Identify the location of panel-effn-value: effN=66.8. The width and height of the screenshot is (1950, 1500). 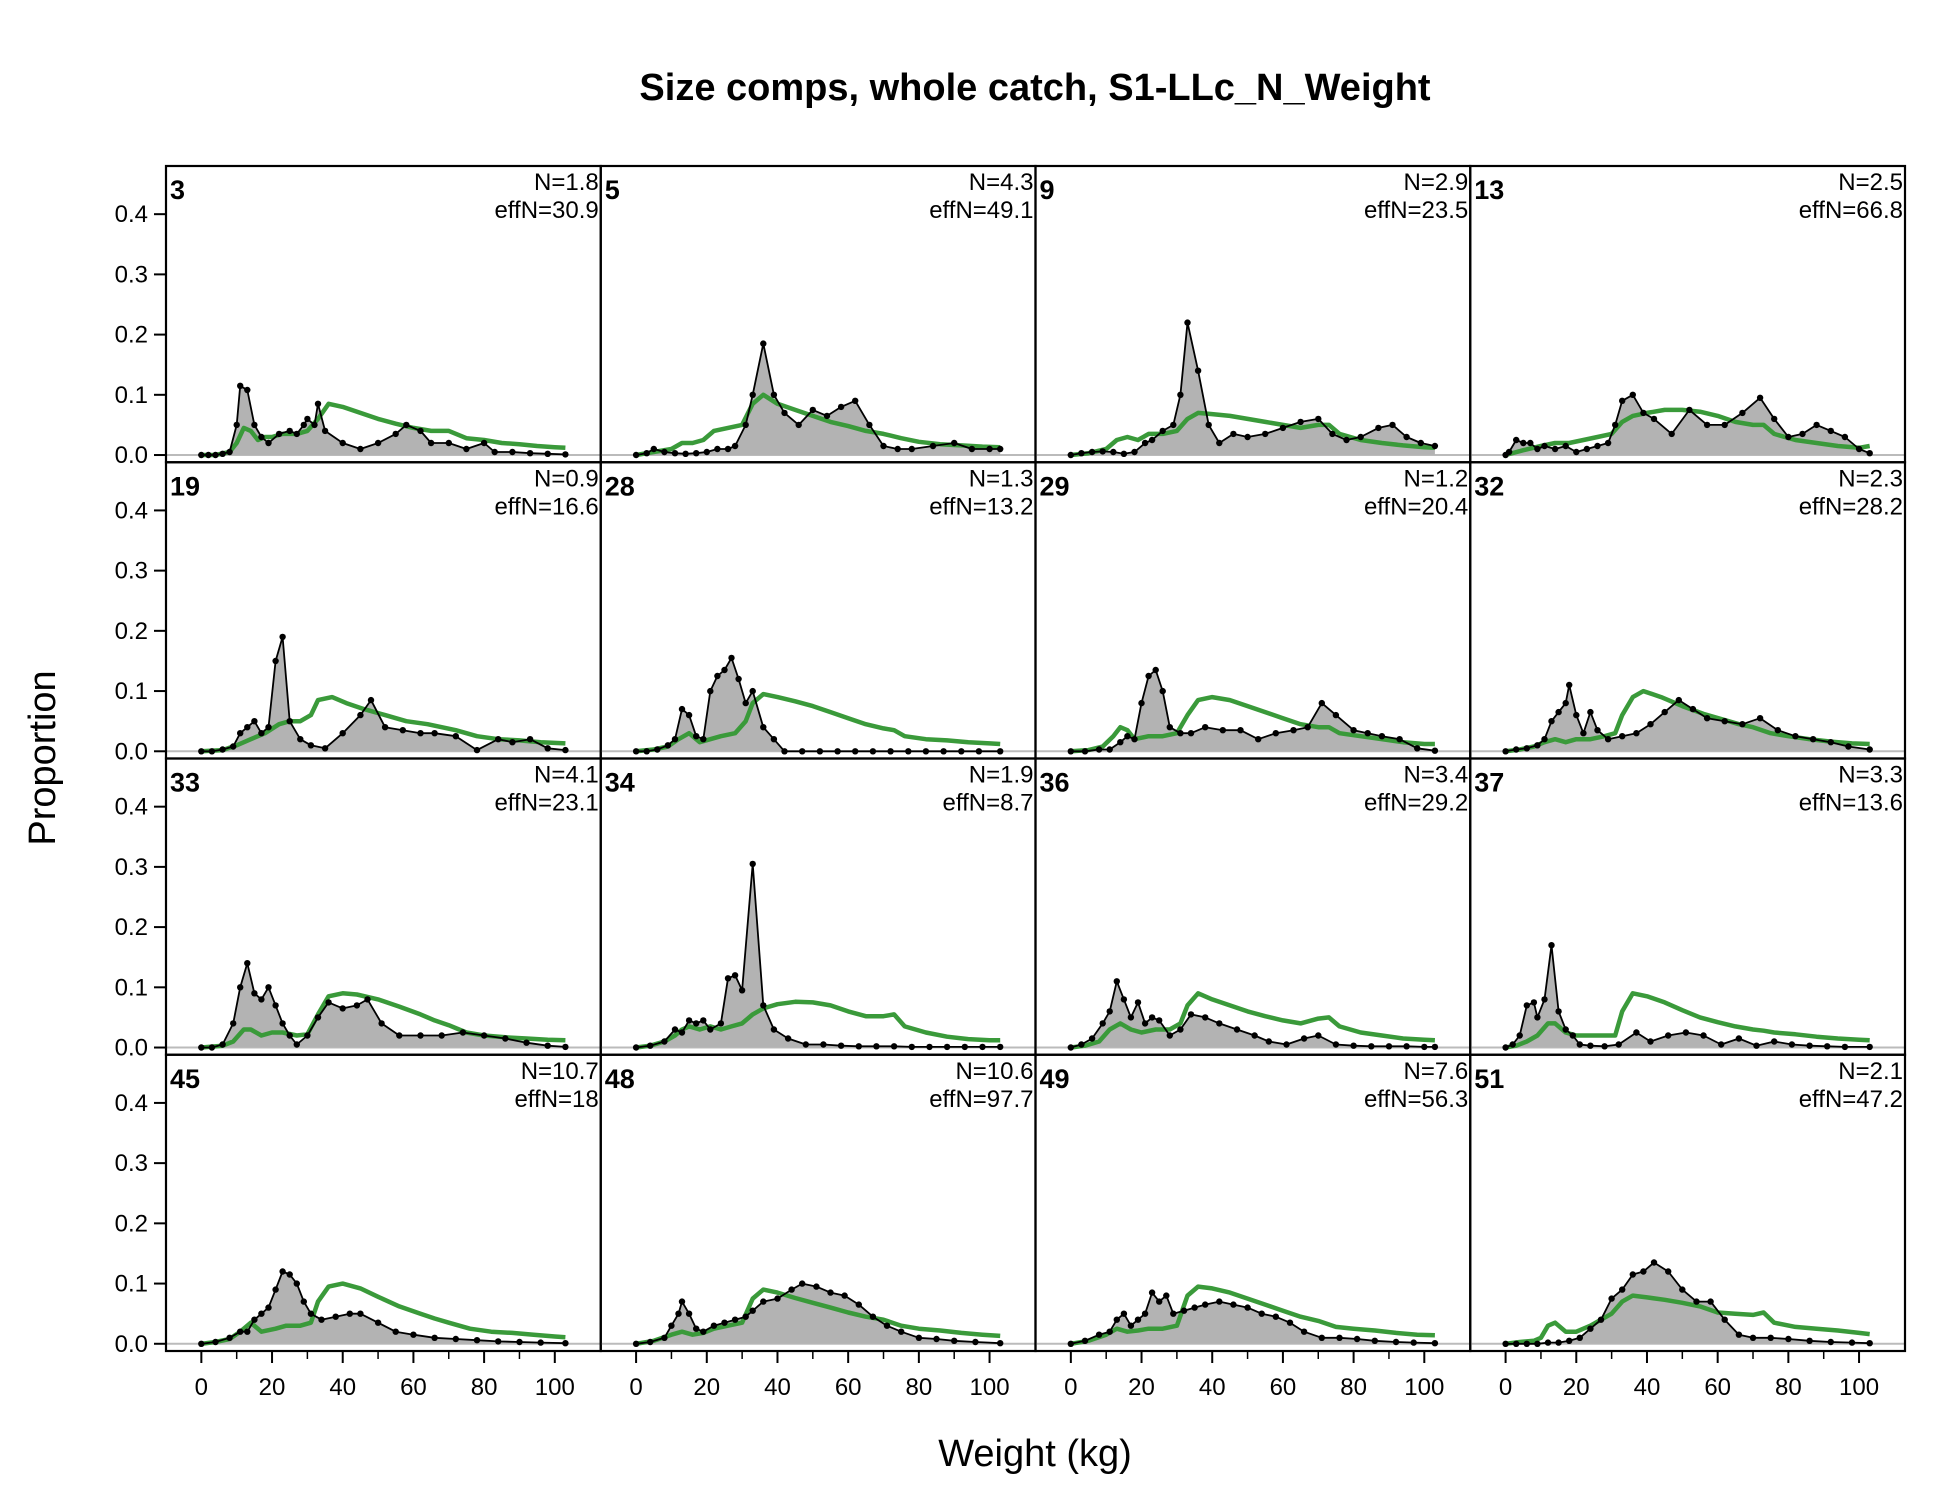
(1851, 210).